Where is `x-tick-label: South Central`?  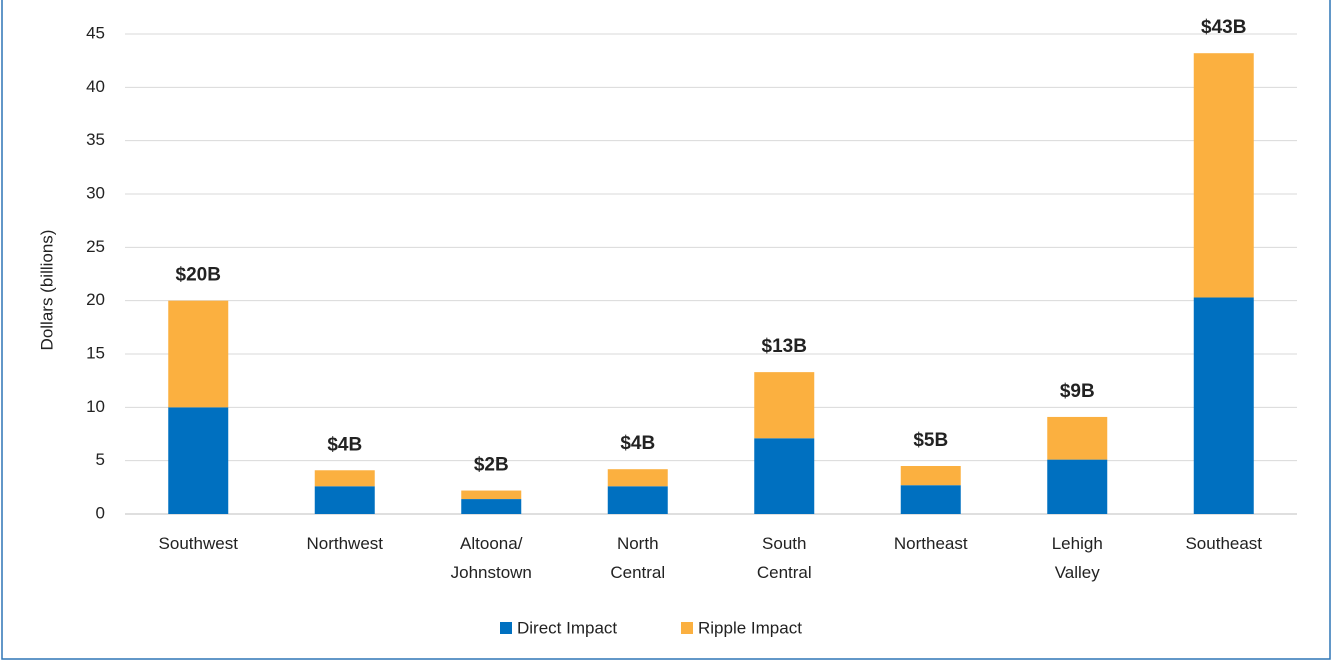 x-tick-label: South Central is located at coordinates (784, 558).